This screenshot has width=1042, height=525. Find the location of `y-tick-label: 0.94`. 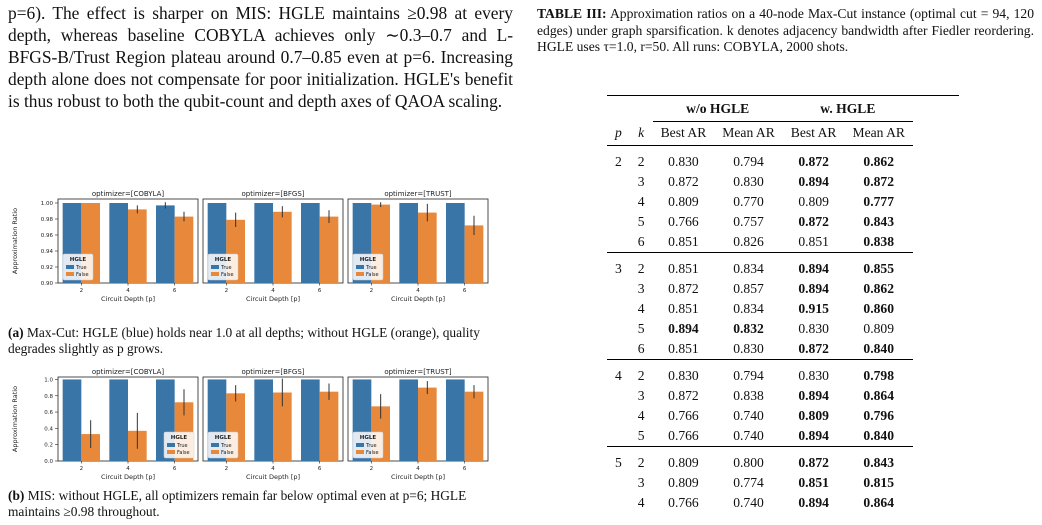

y-tick-label: 0.94 is located at coordinates (47, 252).